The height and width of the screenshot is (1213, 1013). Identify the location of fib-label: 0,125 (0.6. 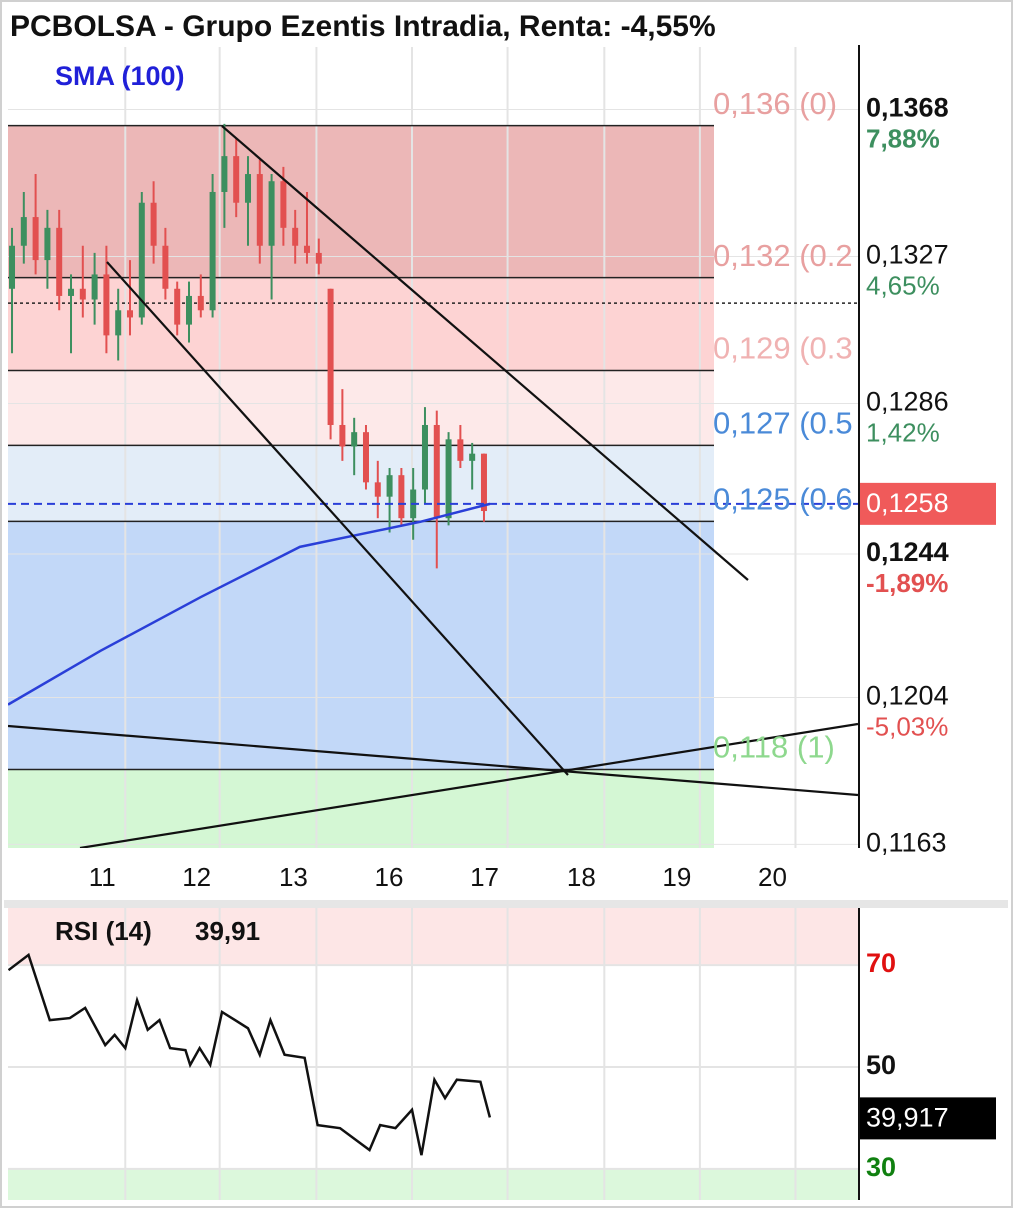
(783, 499).